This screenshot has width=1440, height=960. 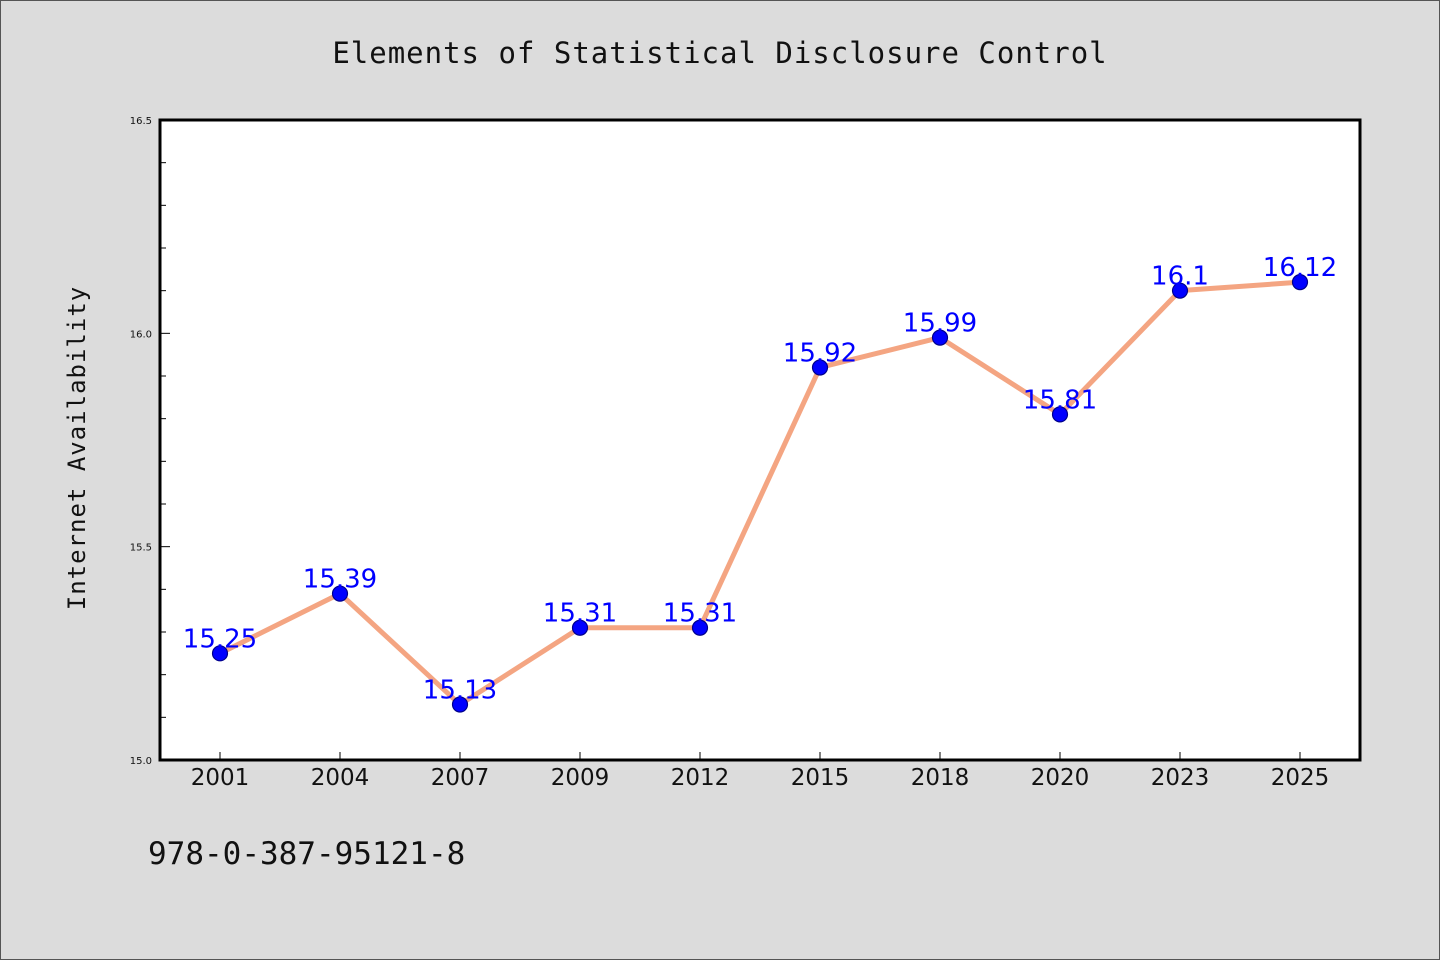 I want to click on y-tick-label: 15.0, so click(x=141, y=761).